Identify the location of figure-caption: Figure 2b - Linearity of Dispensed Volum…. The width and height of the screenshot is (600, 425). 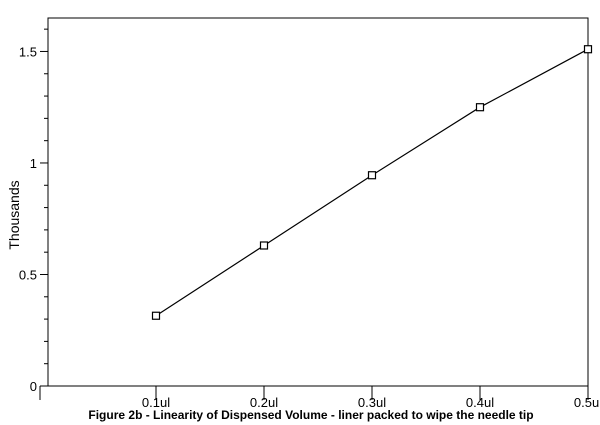
(310, 415).